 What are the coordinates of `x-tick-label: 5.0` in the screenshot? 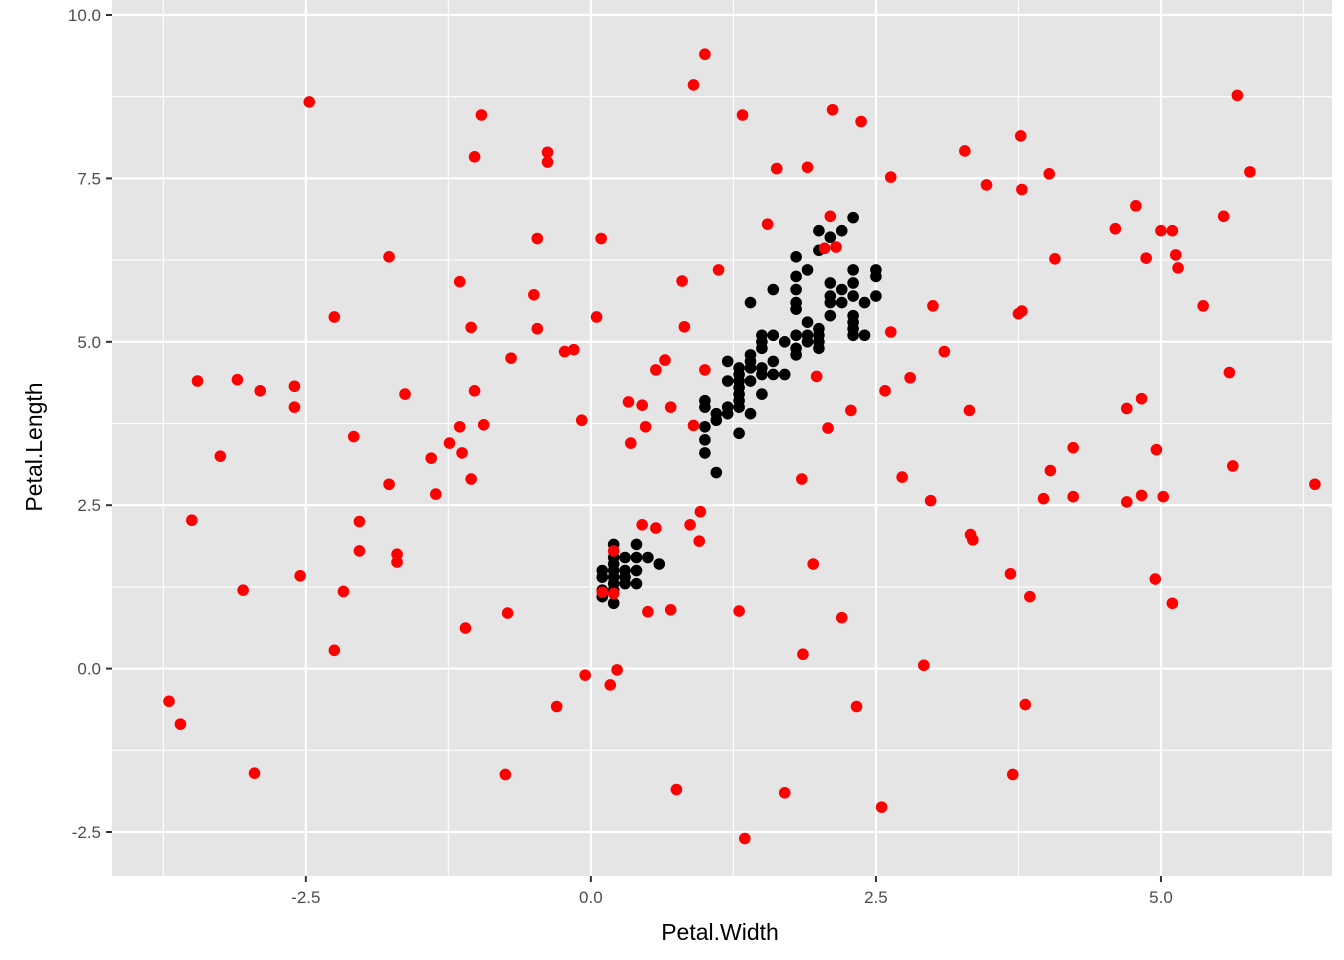 It's located at (1161, 897).